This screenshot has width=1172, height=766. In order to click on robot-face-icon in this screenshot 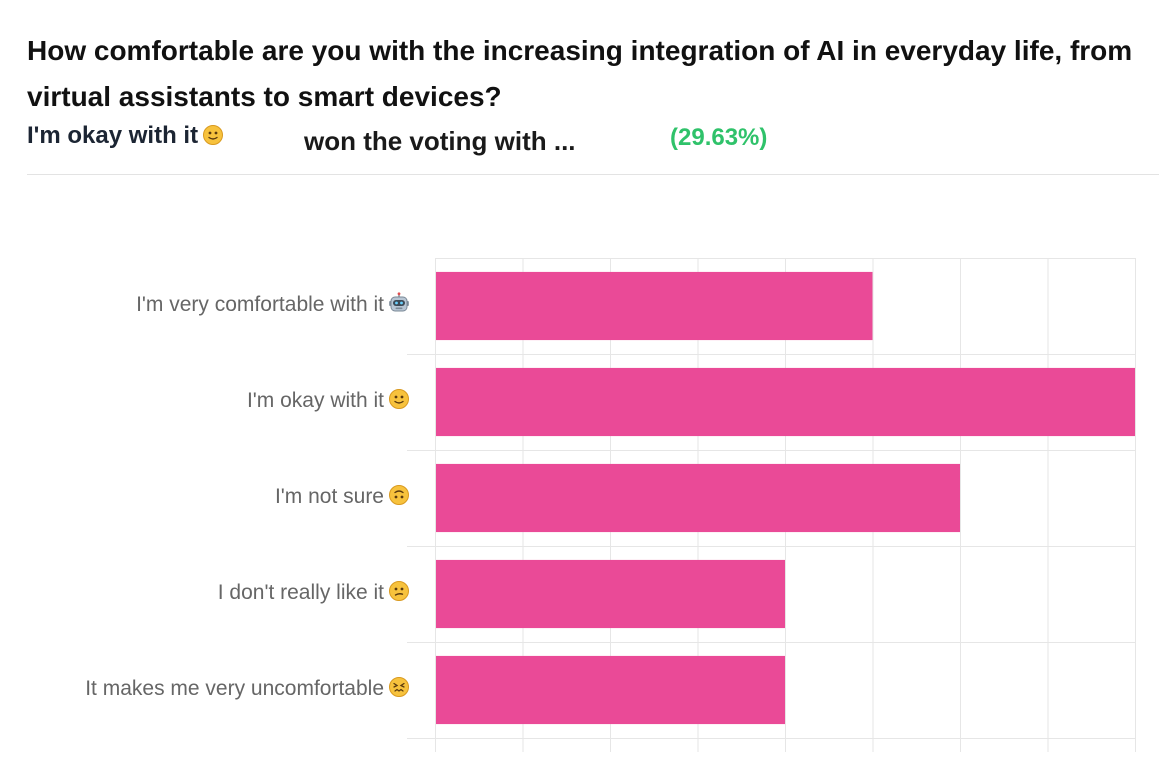, I will do `click(399, 303)`.